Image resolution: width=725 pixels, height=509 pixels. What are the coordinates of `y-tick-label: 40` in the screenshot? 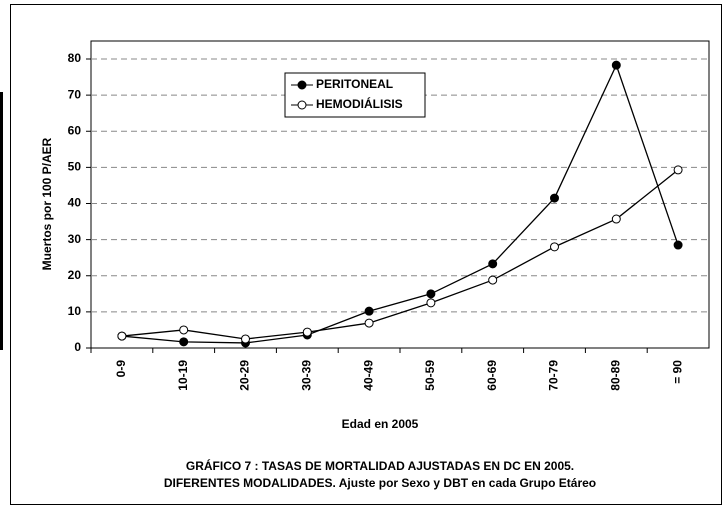 It's located at (75, 203).